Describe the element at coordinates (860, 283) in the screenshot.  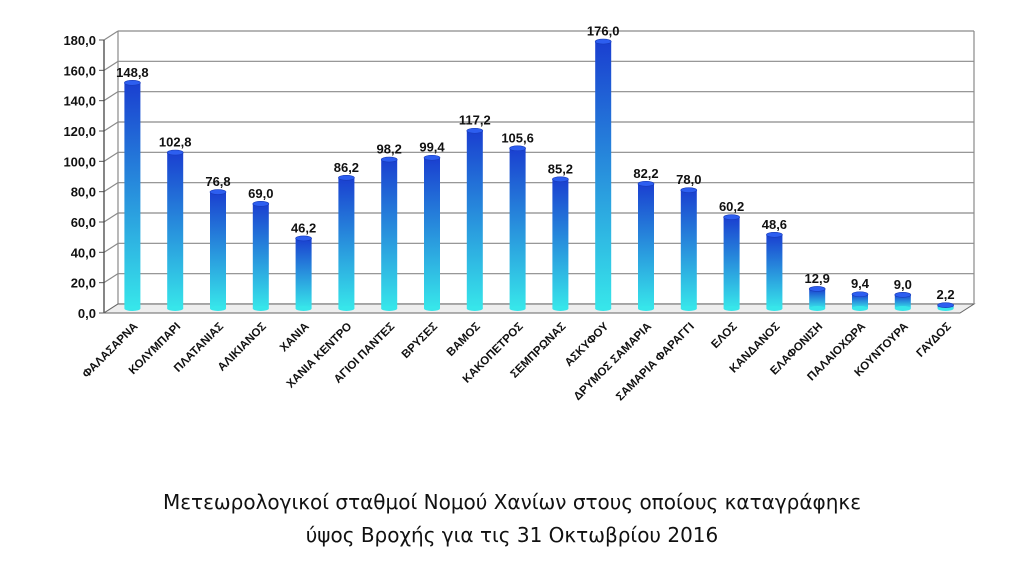
I see `data-label: 9,4` at that location.